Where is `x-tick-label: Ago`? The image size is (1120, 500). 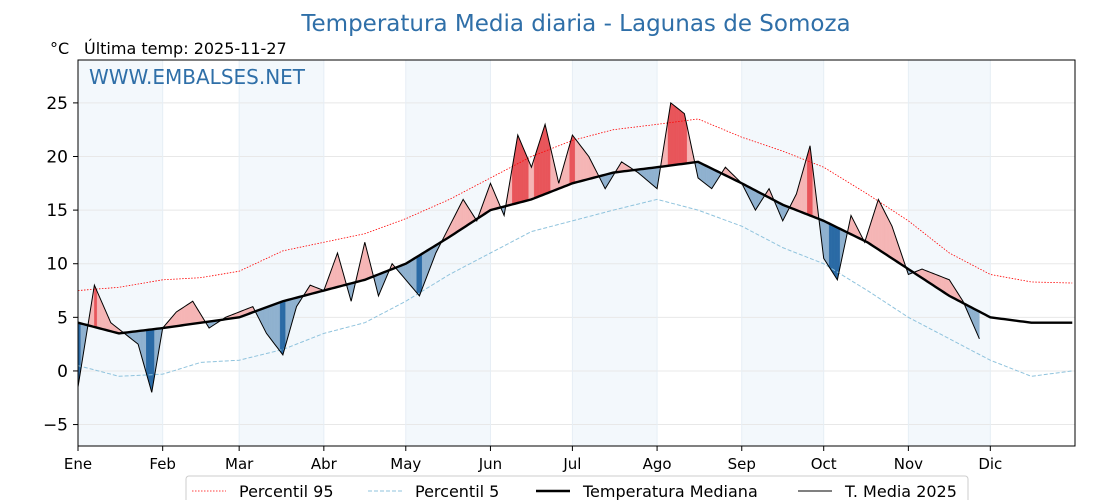
x-tick-label: Ago is located at coordinates (657, 464).